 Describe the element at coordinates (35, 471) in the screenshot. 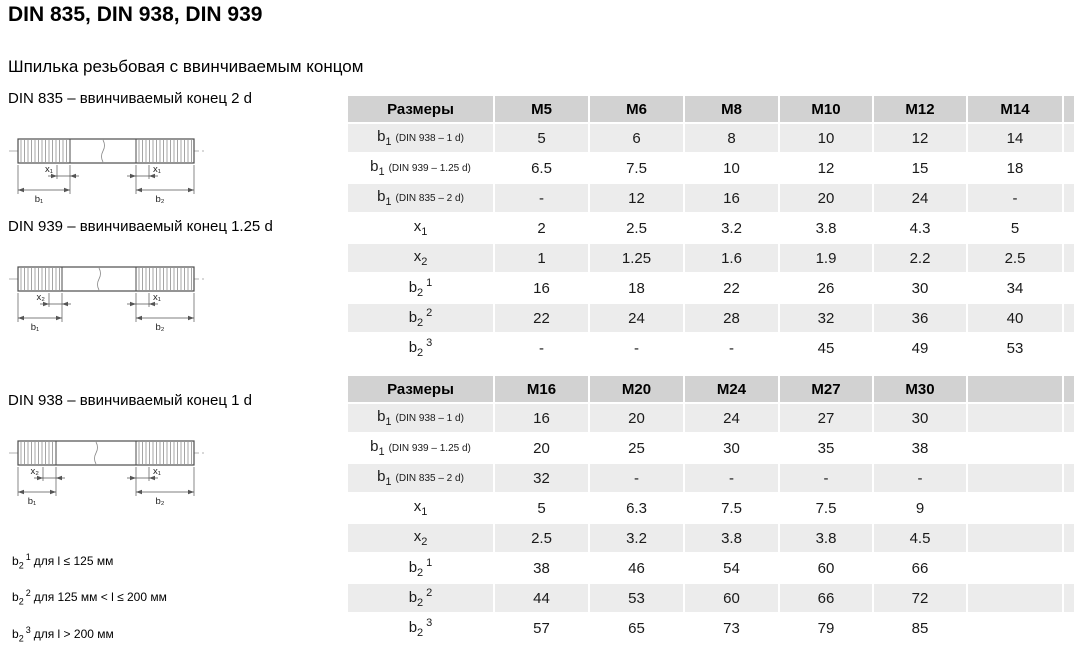

I see `dim-x-left-label: x₂` at that location.